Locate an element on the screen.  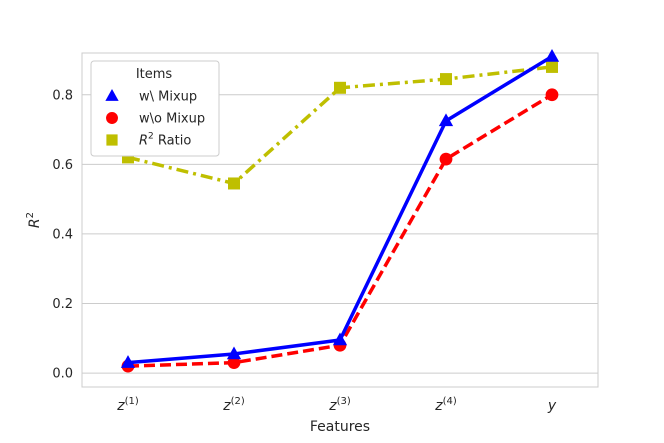
y-tick-label: 0.8 is located at coordinates (62, 95).